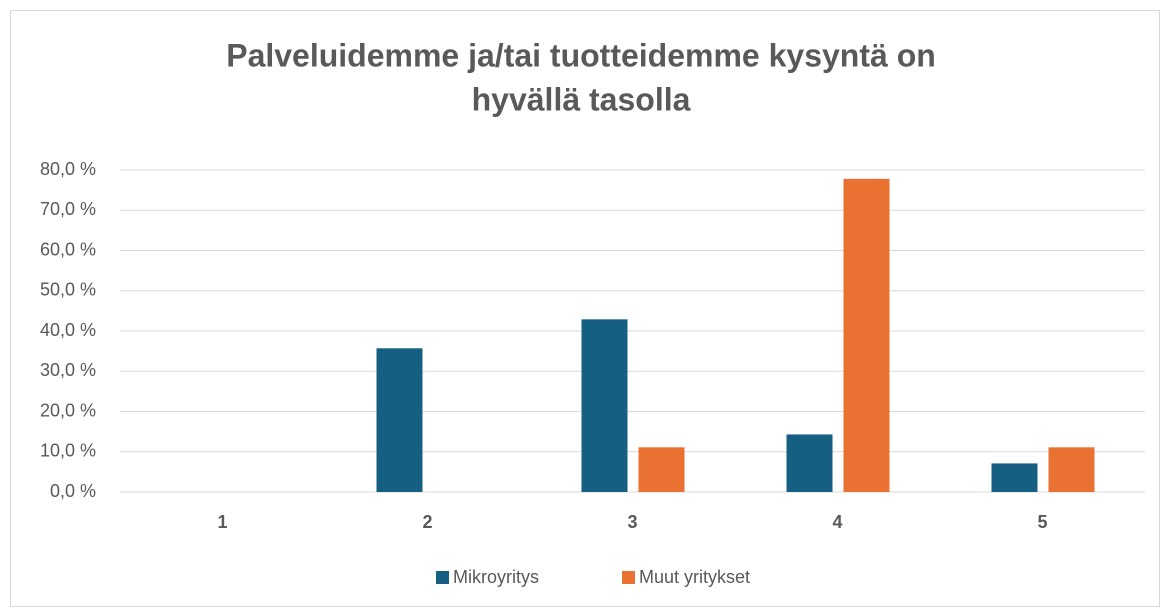 The image size is (1161, 608). I want to click on legend-label: Muut yritykset, so click(694, 577).